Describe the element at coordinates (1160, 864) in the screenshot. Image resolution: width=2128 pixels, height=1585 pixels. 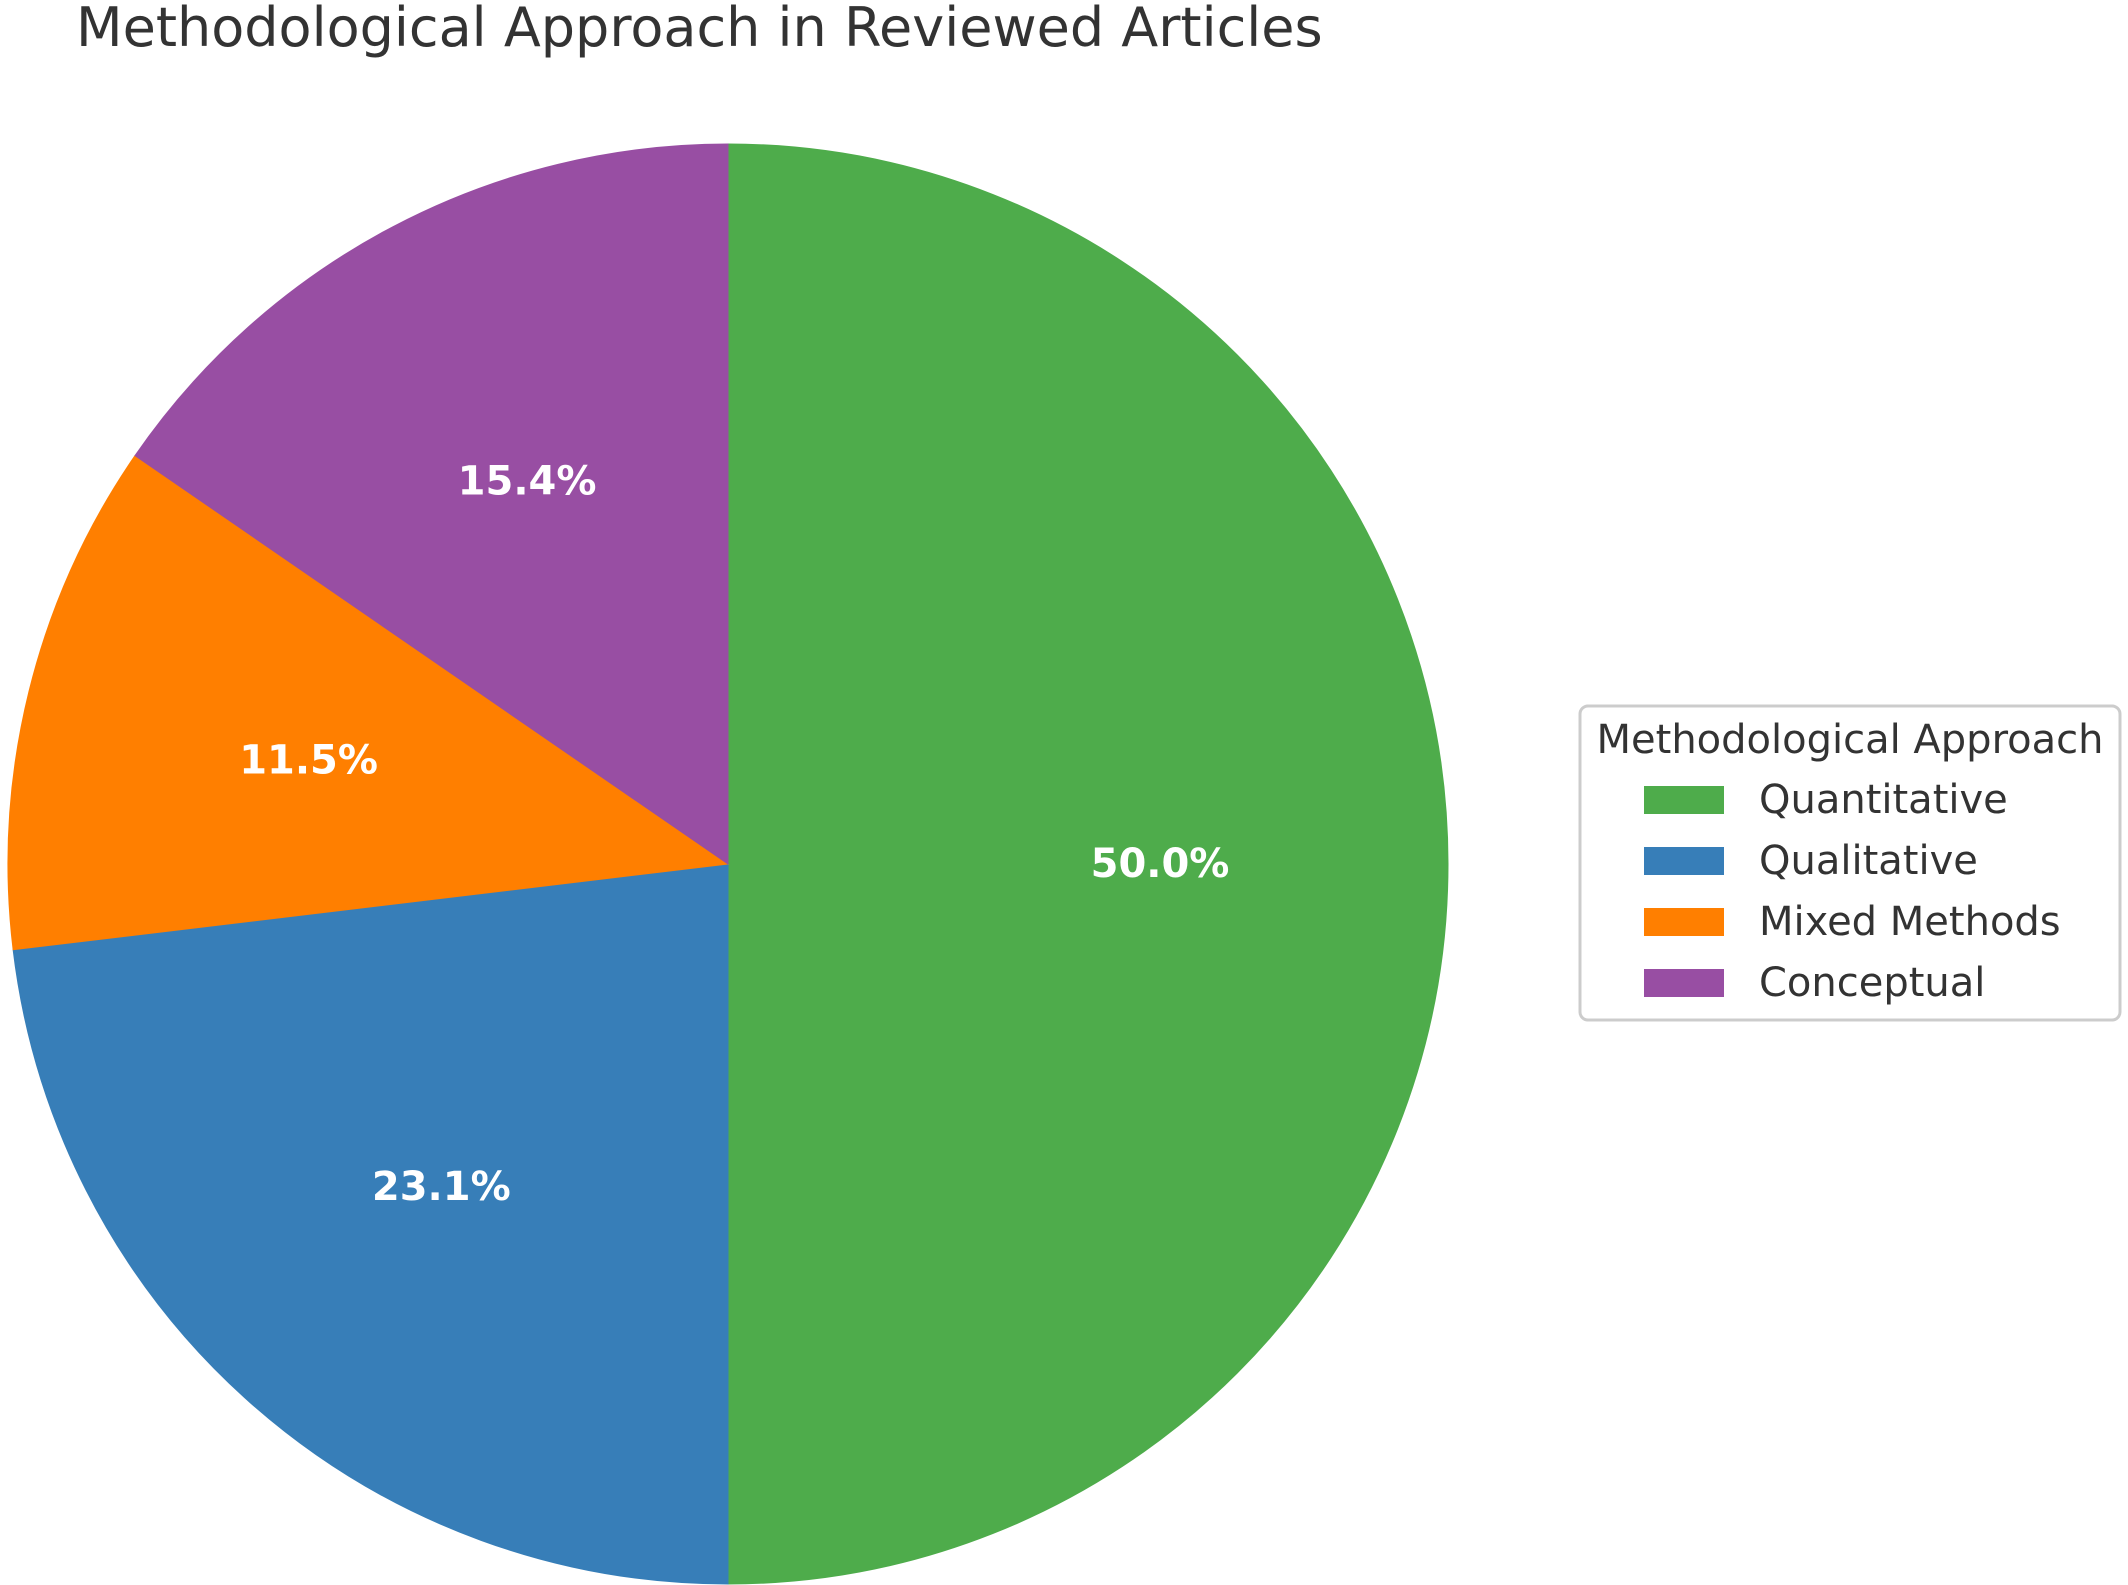
I see `pct-label-quantitative: 50.0%` at that location.